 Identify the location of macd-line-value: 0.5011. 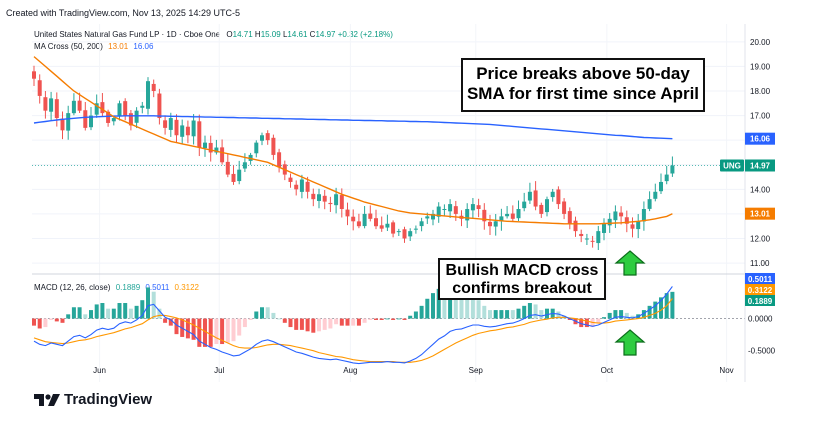
(157, 287).